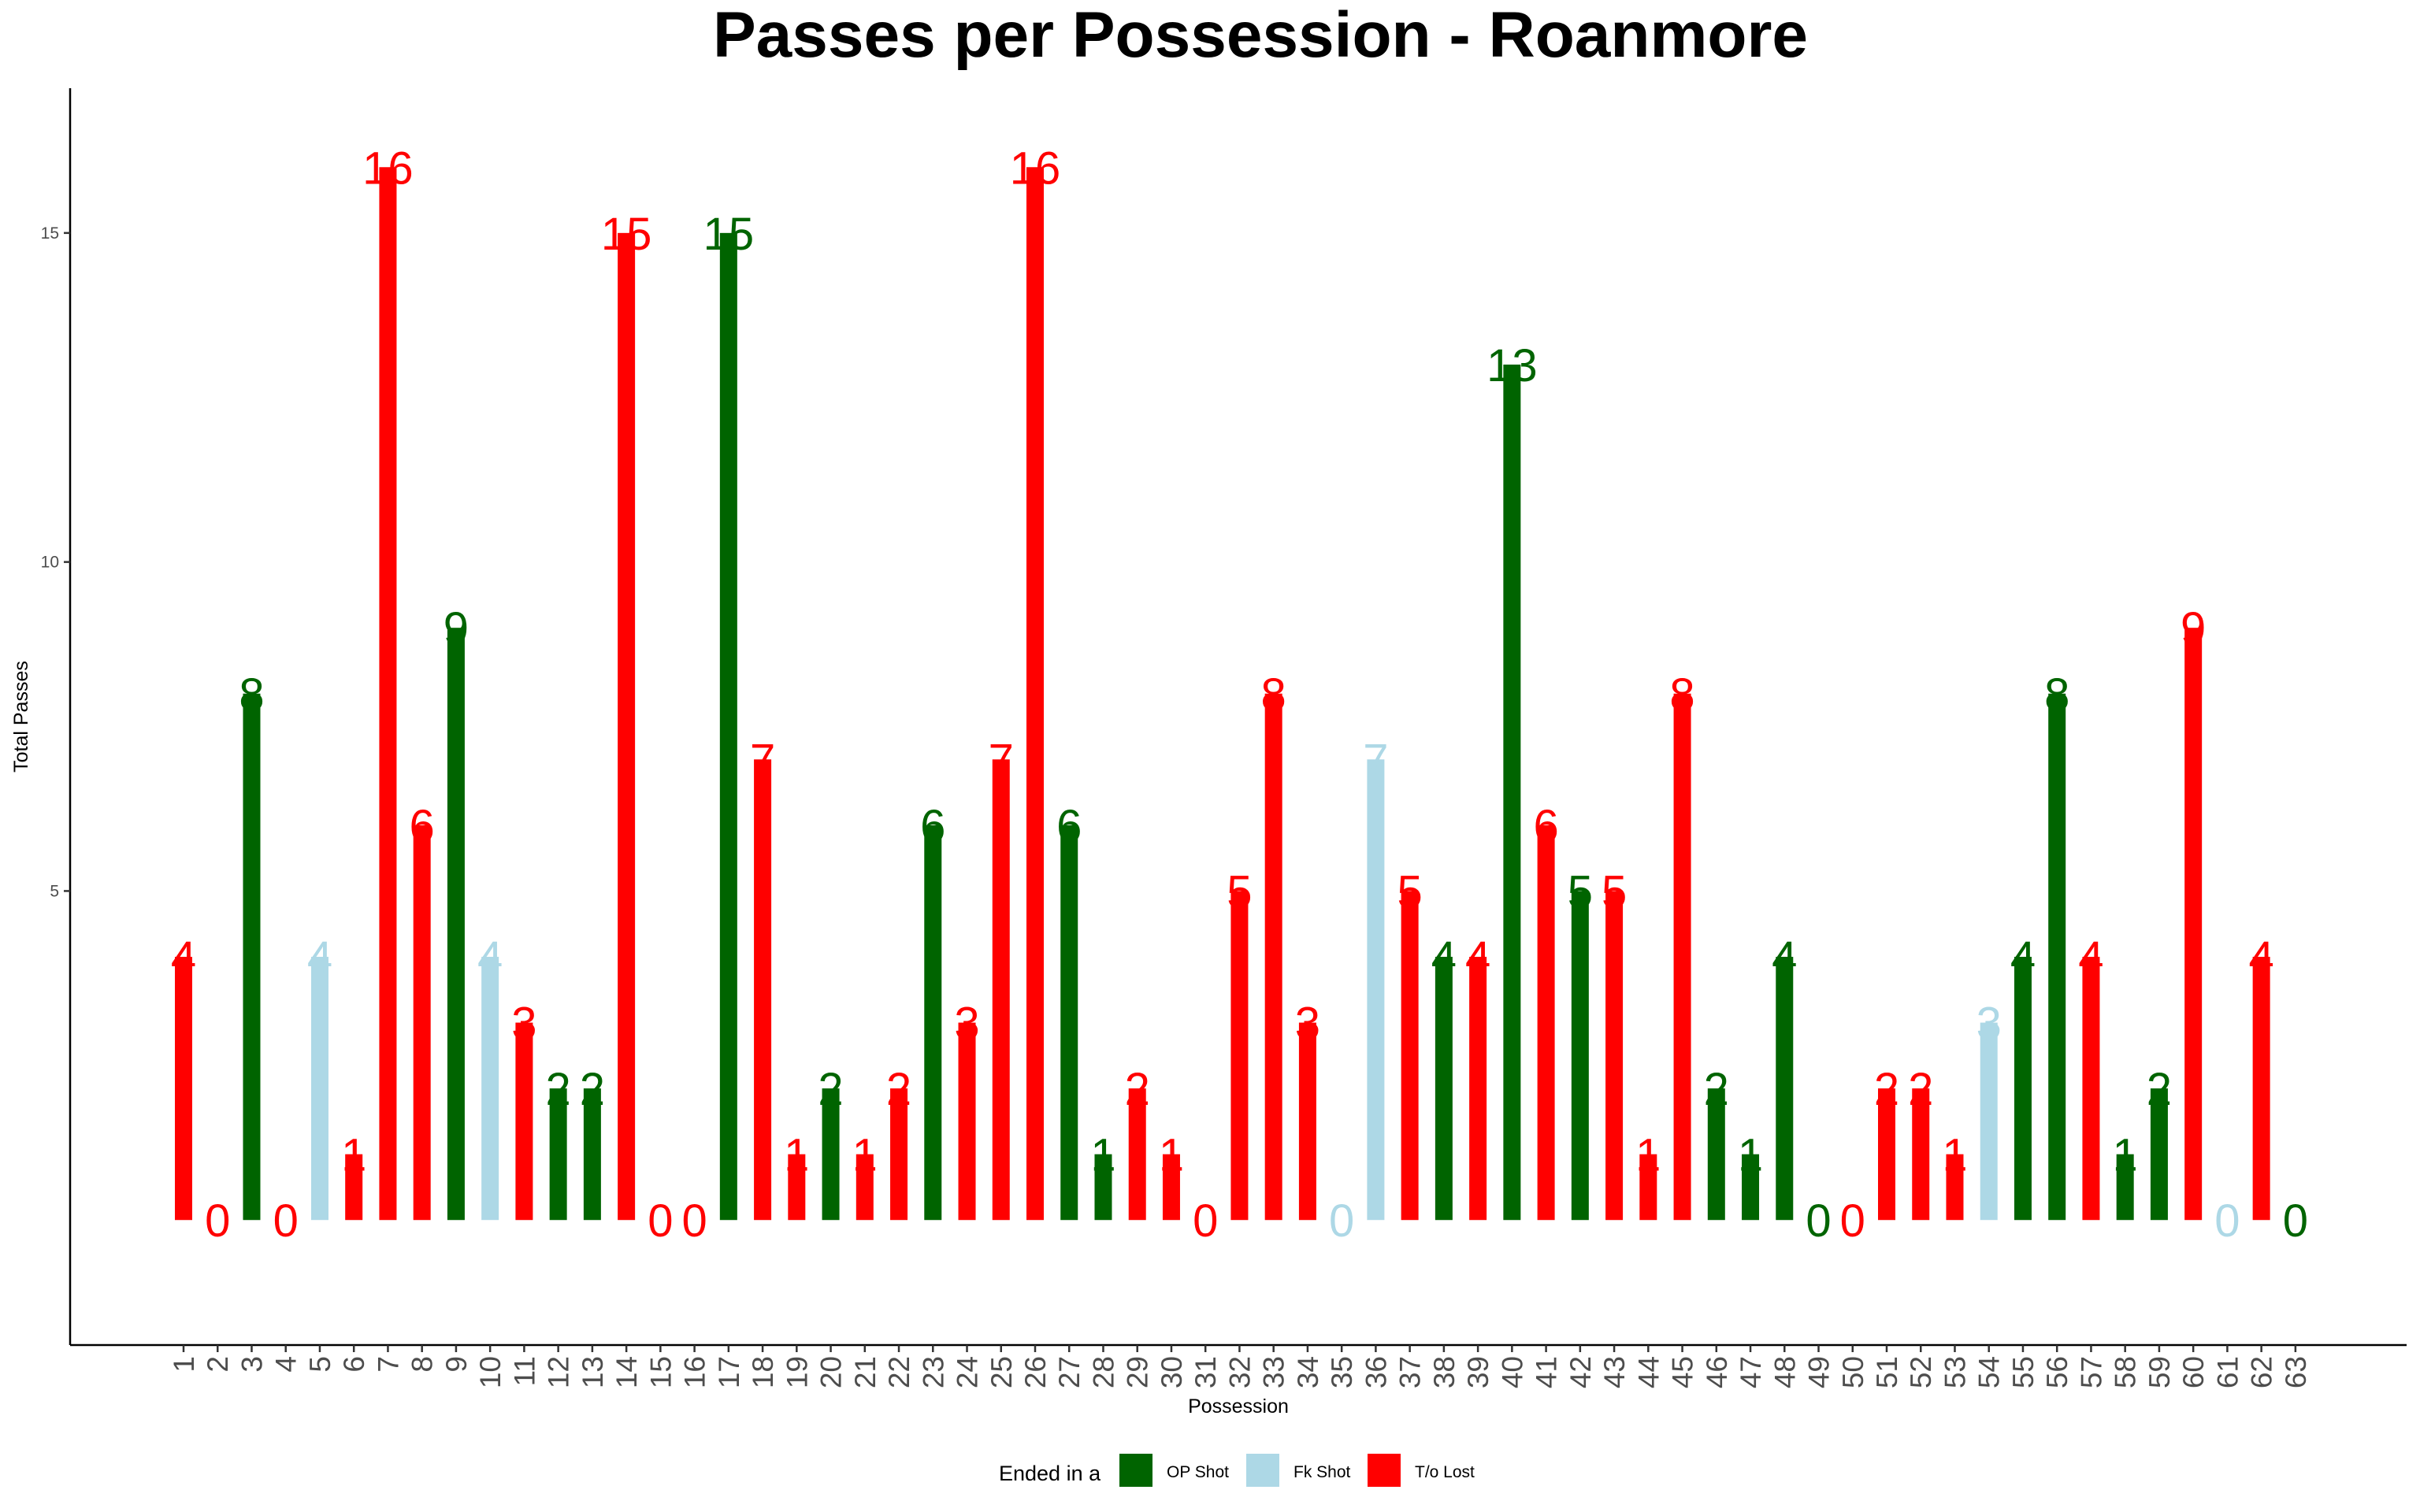 Image resolution: width=2420 pixels, height=1512 pixels. Describe the element at coordinates (1683, 1372) in the screenshot. I see `x-tick-label: 45` at that location.